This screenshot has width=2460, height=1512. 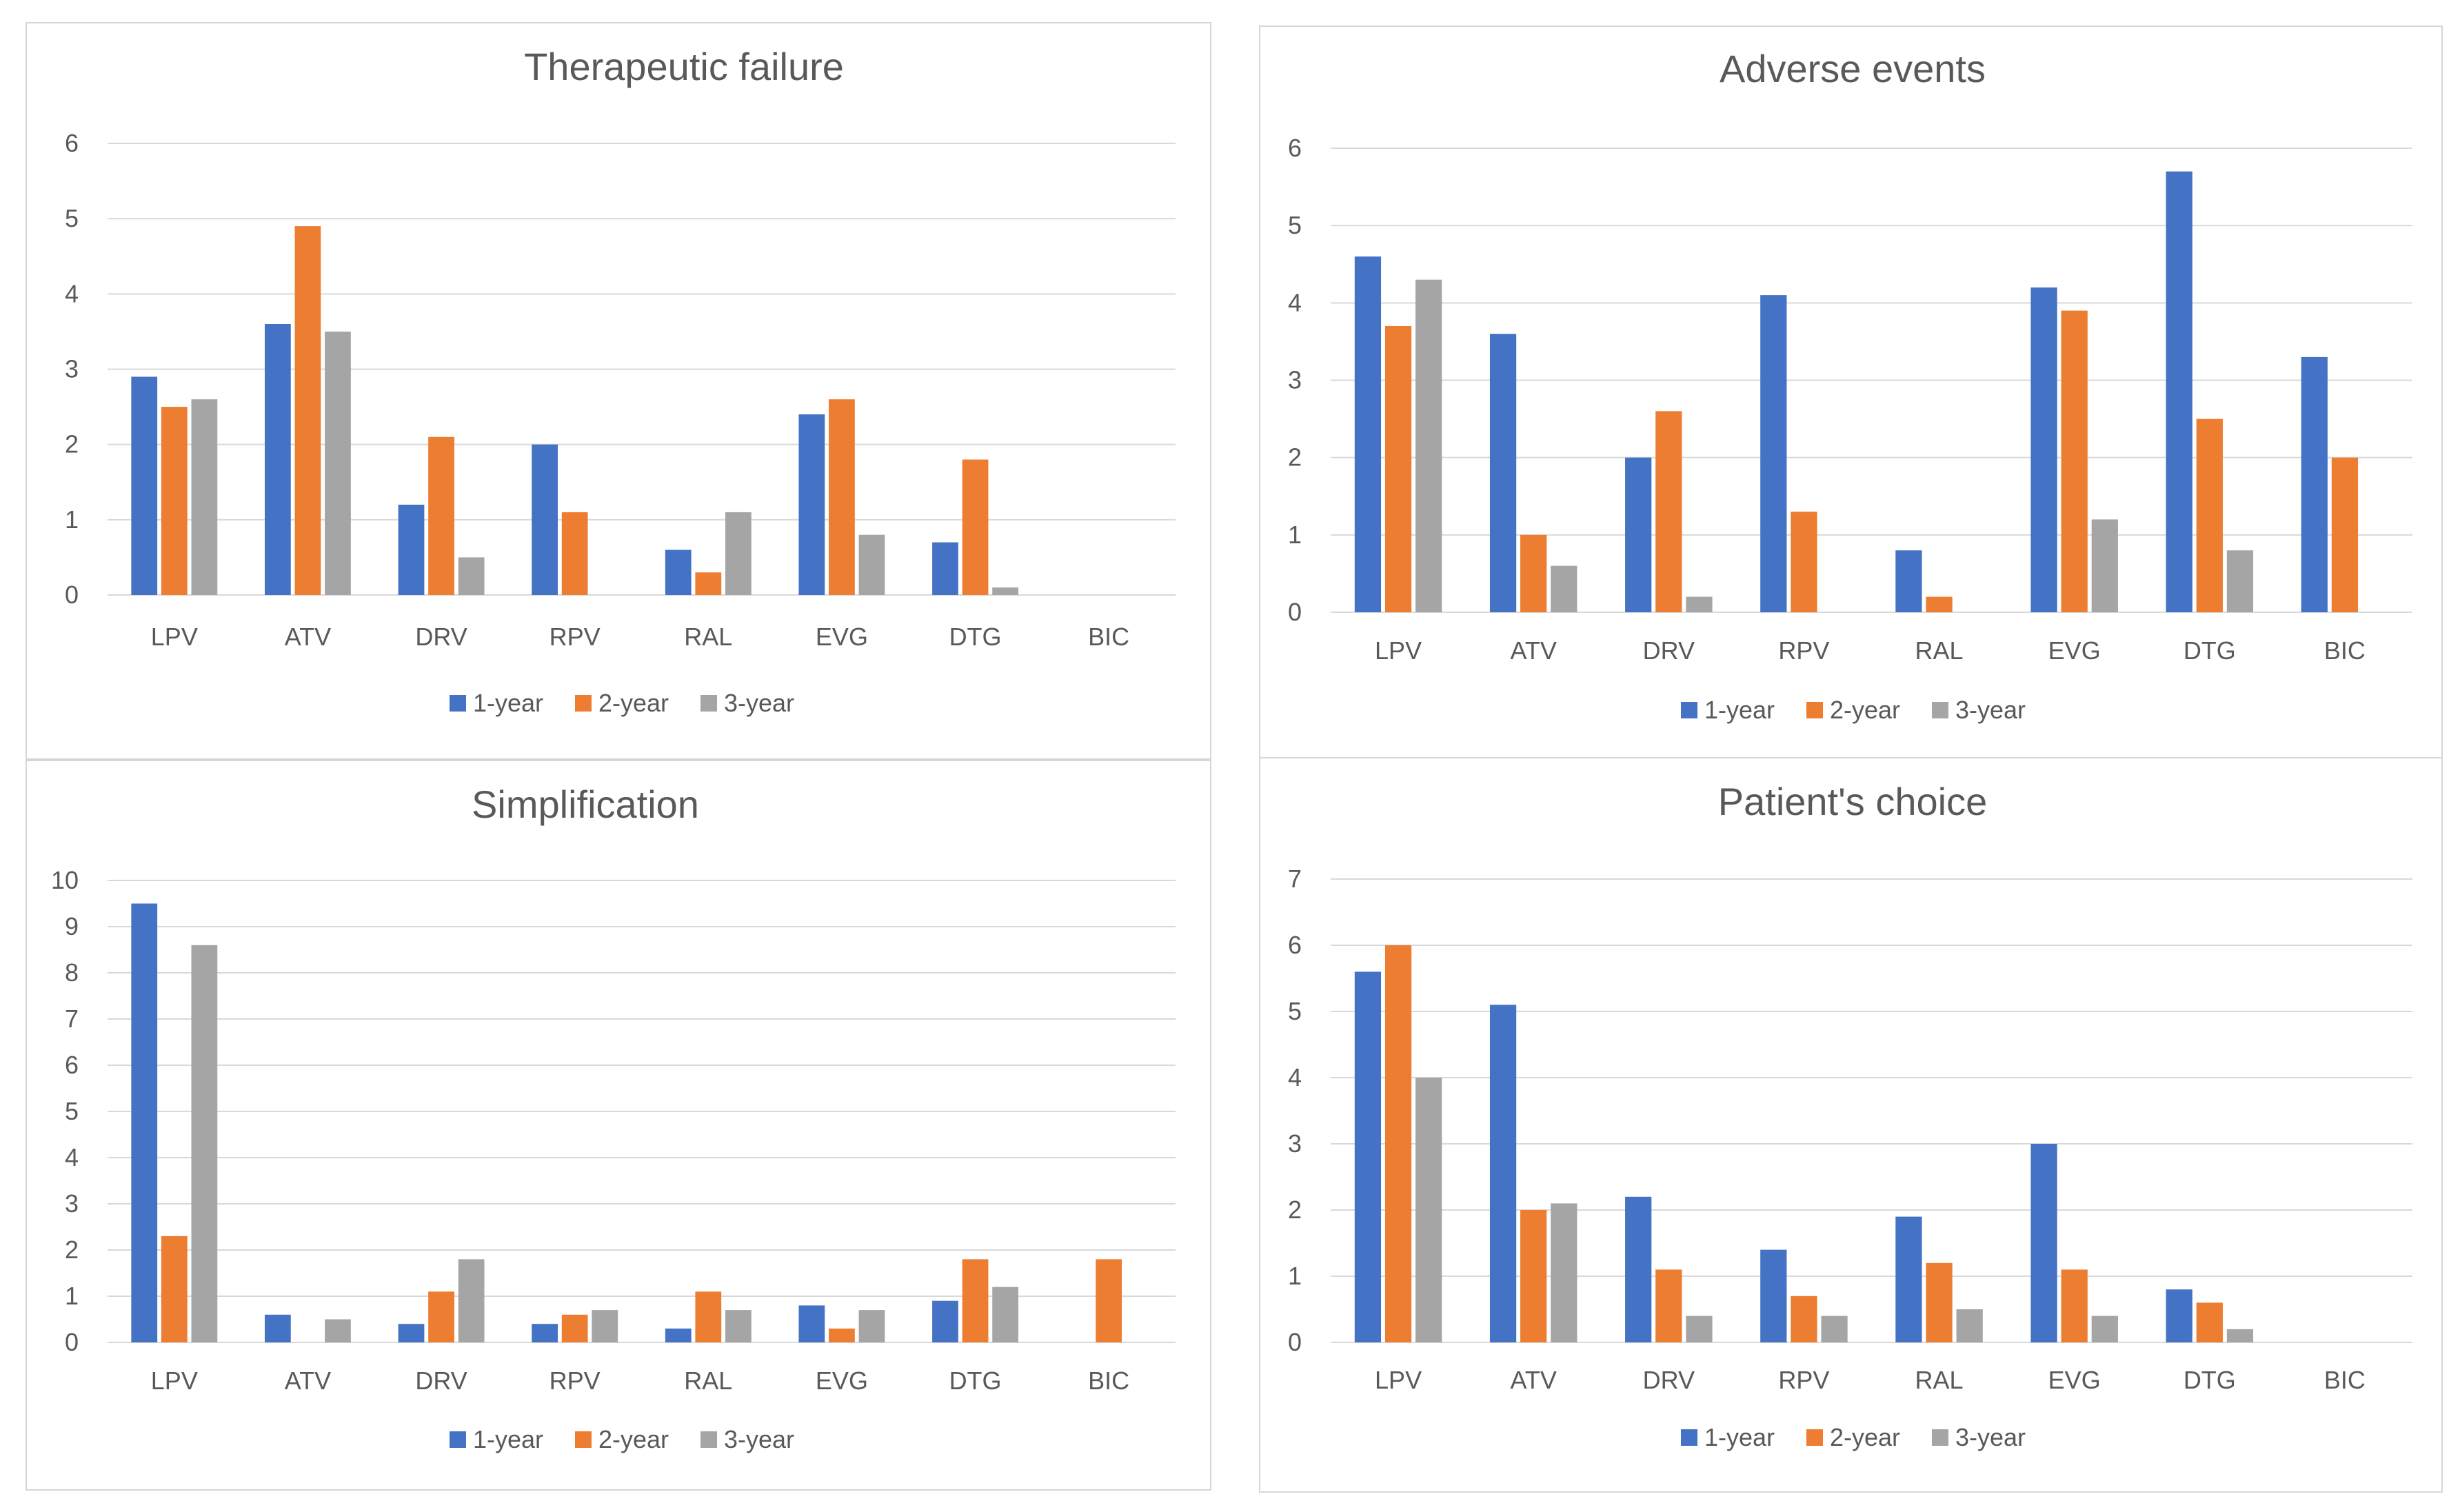 What do you see at coordinates (1398, 1143) in the screenshot?
I see `bar-2-year-lpv` at bounding box center [1398, 1143].